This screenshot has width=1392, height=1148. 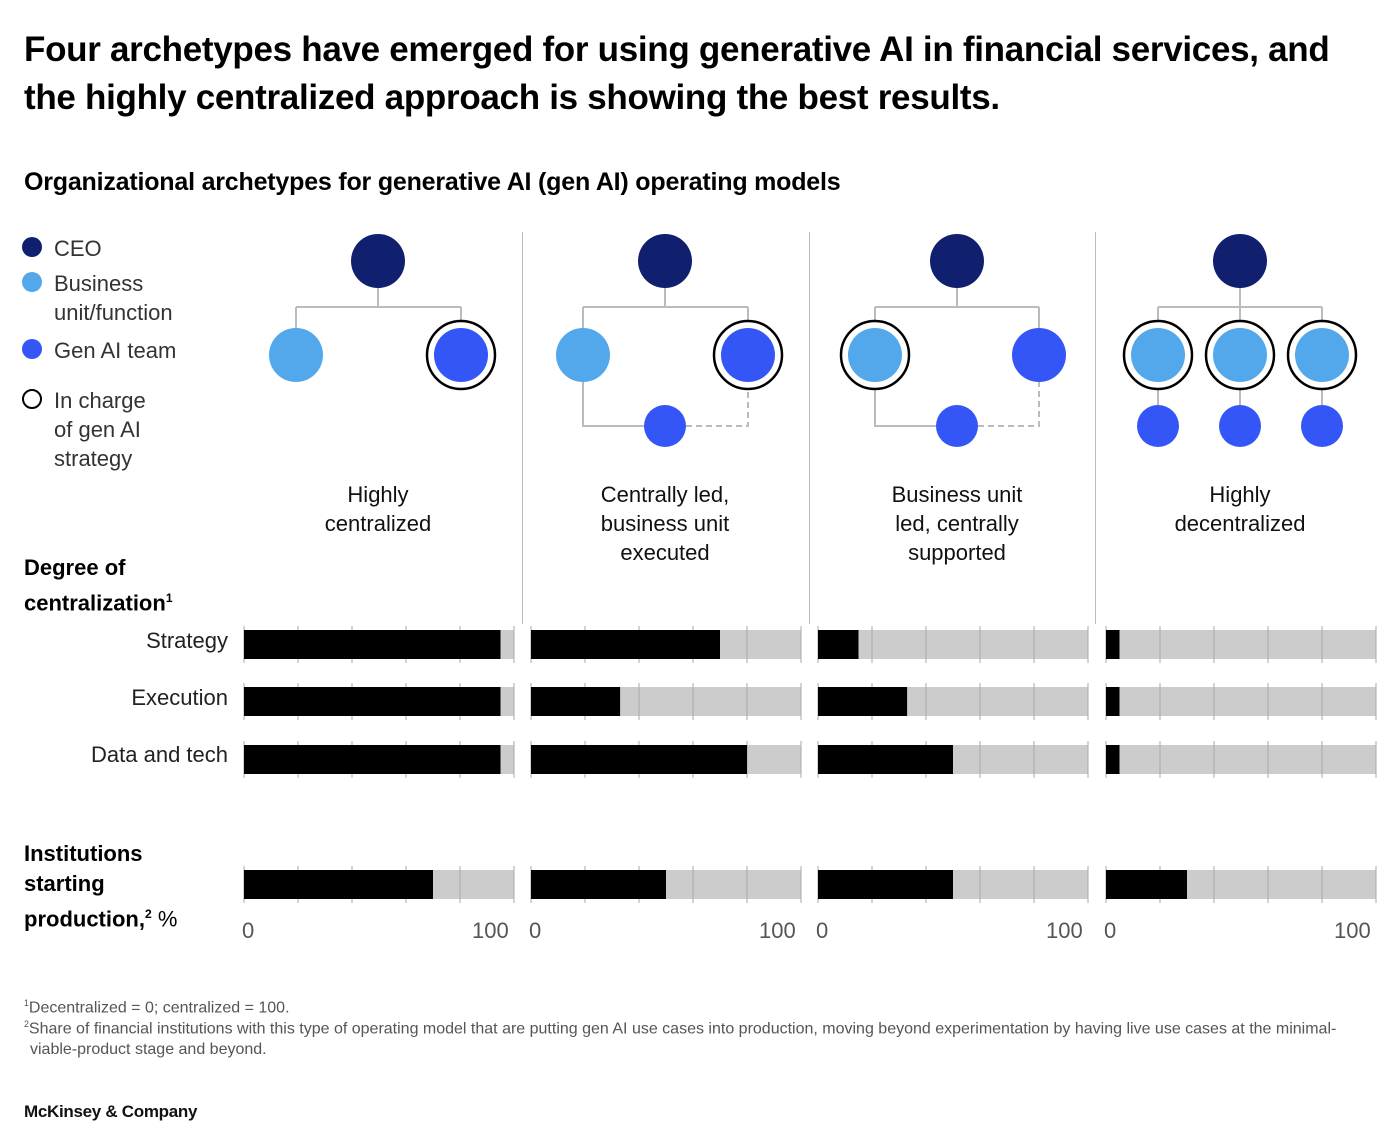 I want to click on brand-logo-text: McKinsey & Company, so click(x=111, y=1111).